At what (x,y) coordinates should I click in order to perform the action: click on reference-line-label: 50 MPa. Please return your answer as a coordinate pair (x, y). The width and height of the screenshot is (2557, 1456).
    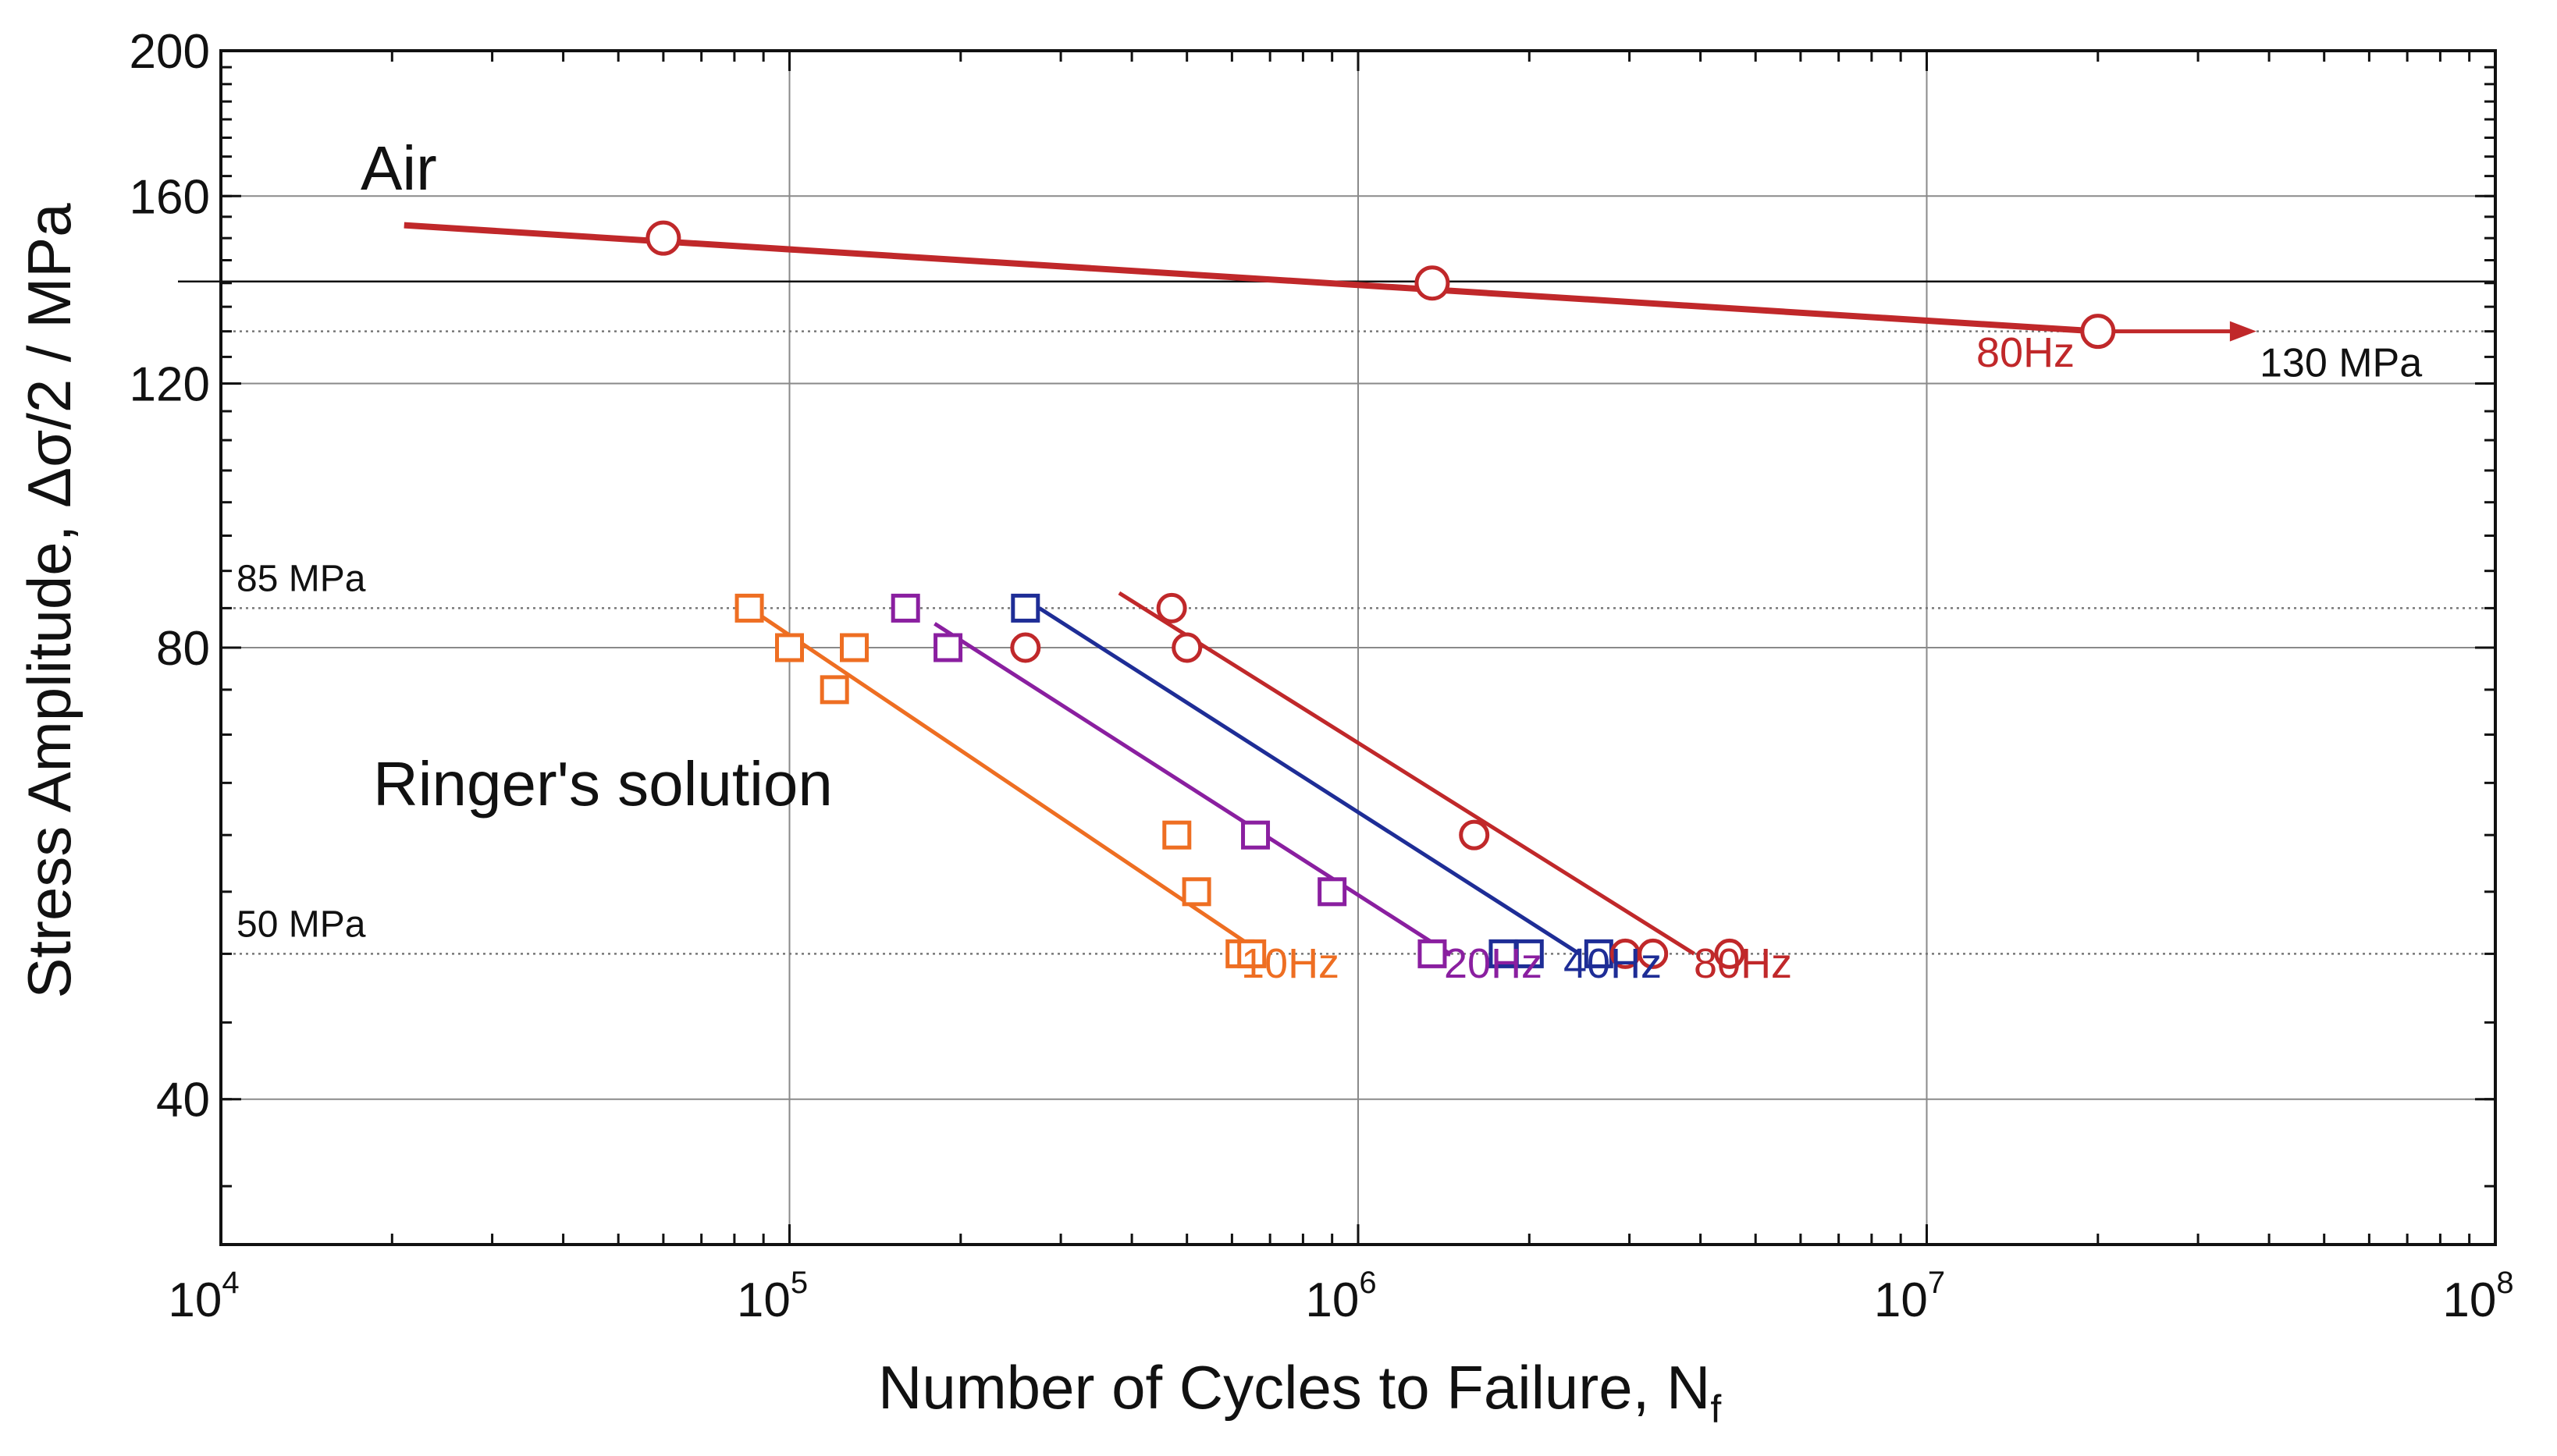
    Looking at the image, I should click on (301, 925).